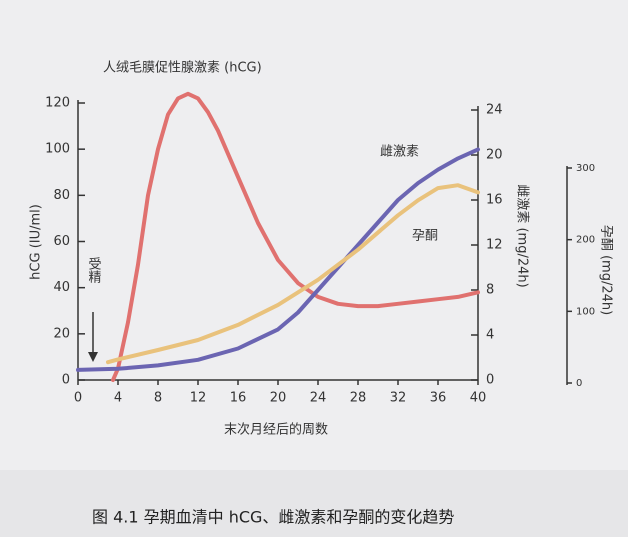  I want to click on y-tick-label: 20, so click(61, 333).